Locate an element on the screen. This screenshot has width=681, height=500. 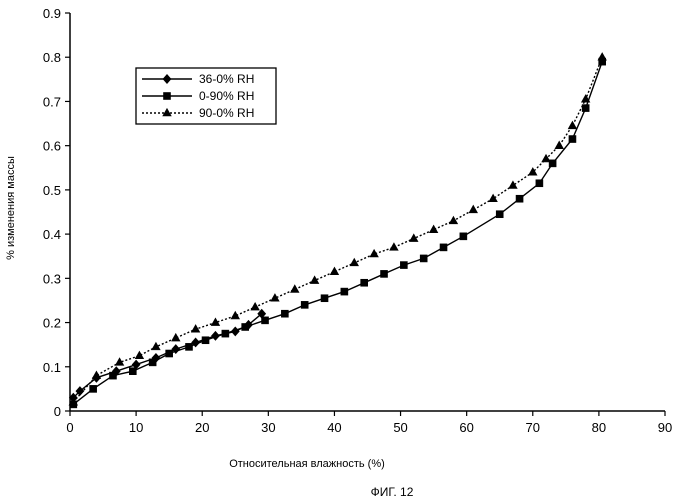
legend-box is located at coordinates (206, 96).